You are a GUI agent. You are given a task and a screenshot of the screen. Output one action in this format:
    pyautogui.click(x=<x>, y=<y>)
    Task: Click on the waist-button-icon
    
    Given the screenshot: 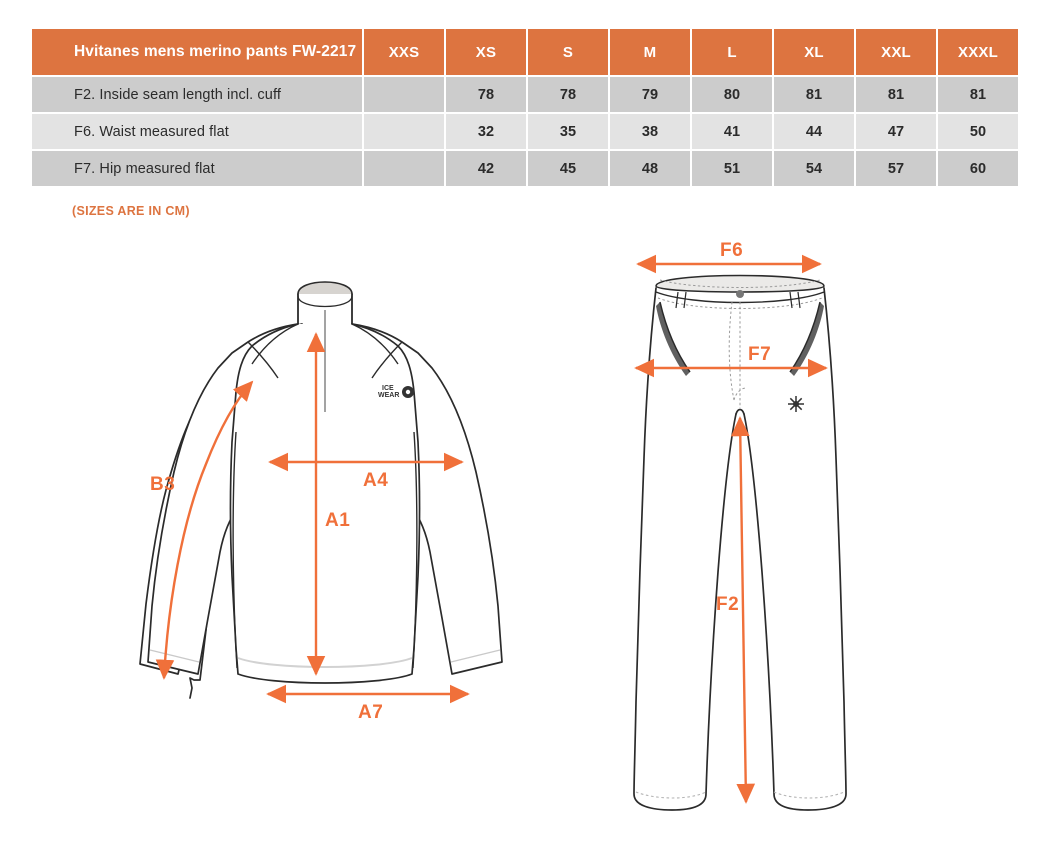 What is the action you would take?
    pyautogui.click(x=740, y=294)
    